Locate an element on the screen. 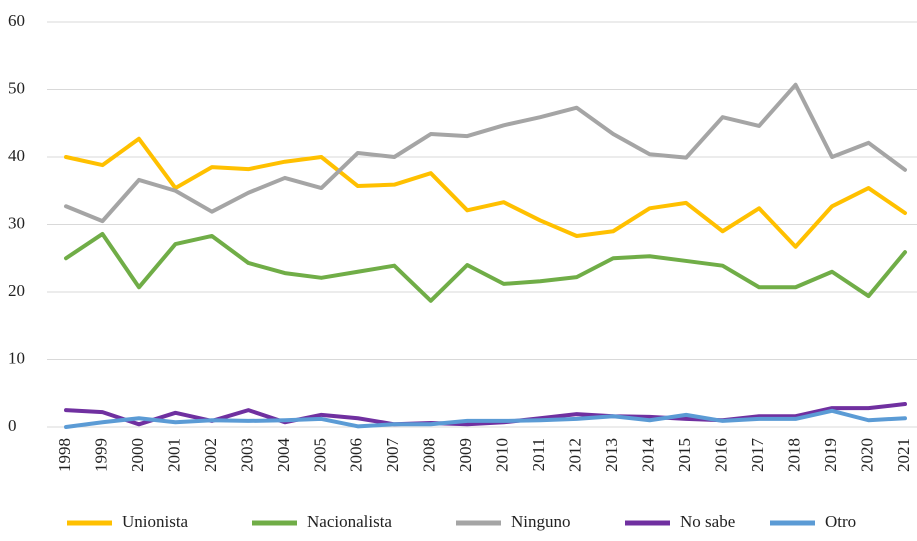 This screenshot has height=541, width=917. x-tick-label: 2006 is located at coordinates (356, 455).